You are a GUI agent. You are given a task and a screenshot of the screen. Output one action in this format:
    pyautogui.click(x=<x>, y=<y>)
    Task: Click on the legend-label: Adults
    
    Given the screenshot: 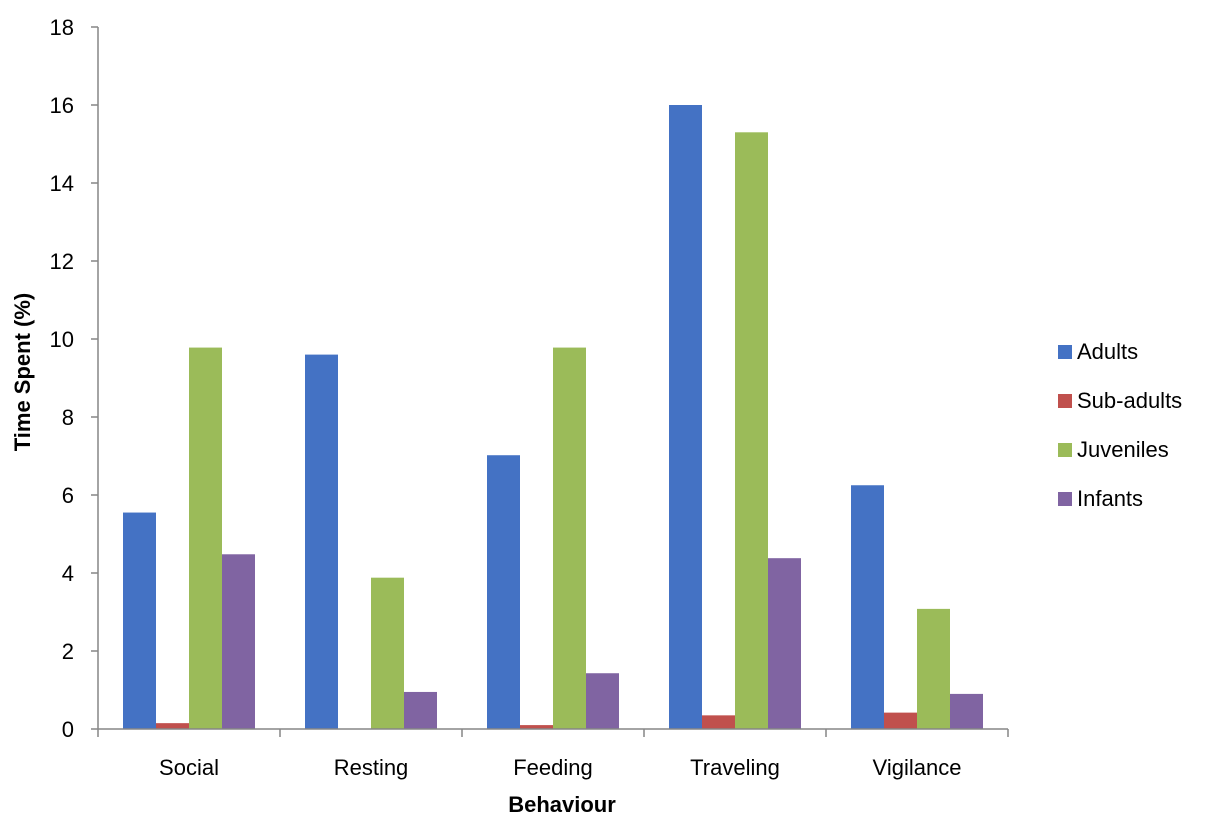 What is the action you would take?
    pyautogui.click(x=1107, y=351)
    